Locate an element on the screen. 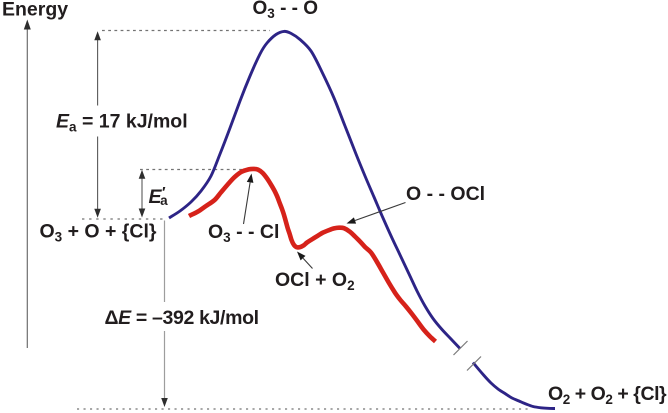 The height and width of the screenshot is (413, 668). svg-text: Ea = 17 kJ/mol is located at coordinates (122, 122).